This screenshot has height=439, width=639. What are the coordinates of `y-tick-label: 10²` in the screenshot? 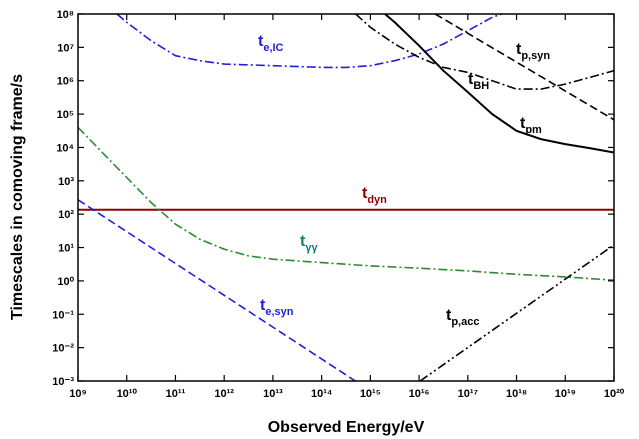 It's located at (66, 215).